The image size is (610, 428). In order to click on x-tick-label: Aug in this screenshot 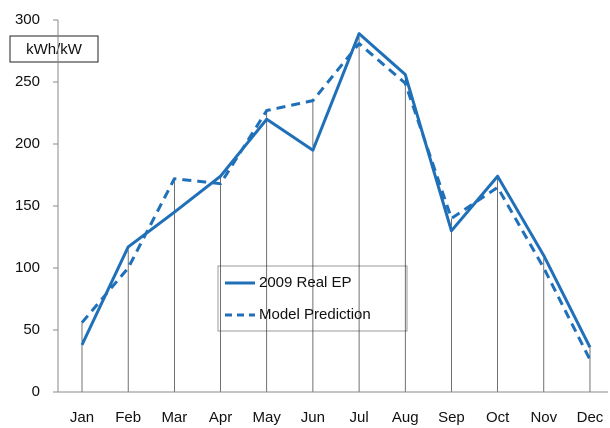, I will do `click(405, 417)`.